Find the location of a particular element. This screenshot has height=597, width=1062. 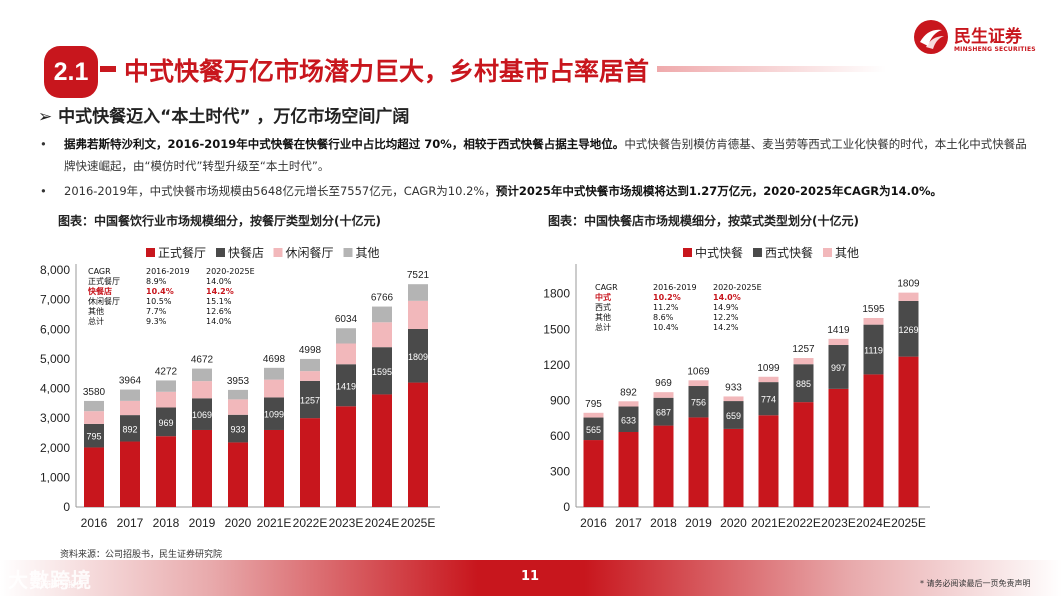

c2-inner-label: 1119 is located at coordinates (873, 351).